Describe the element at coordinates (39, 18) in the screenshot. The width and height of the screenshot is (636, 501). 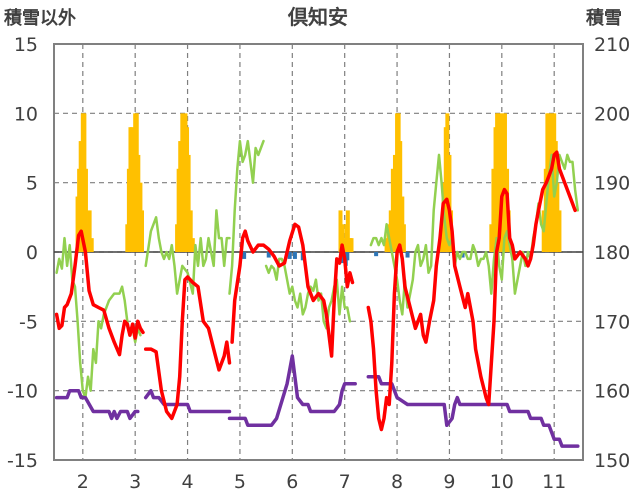
I see `left-axis-label: 積雪以外` at that location.